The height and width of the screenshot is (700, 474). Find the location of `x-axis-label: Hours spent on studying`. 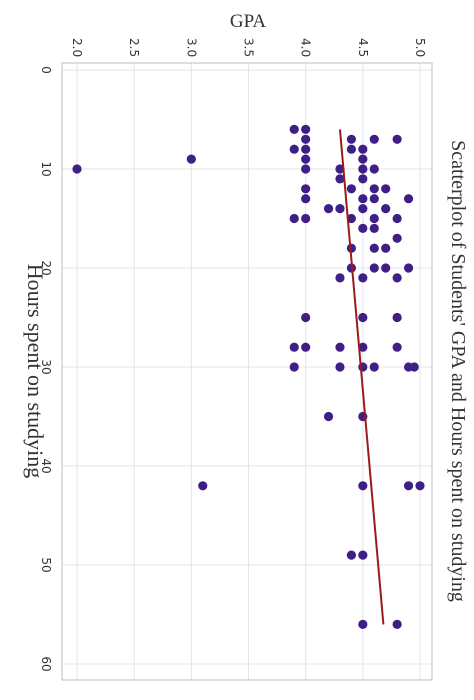

x-axis-label: Hours spent on studying is located at coordinates (35, 371).